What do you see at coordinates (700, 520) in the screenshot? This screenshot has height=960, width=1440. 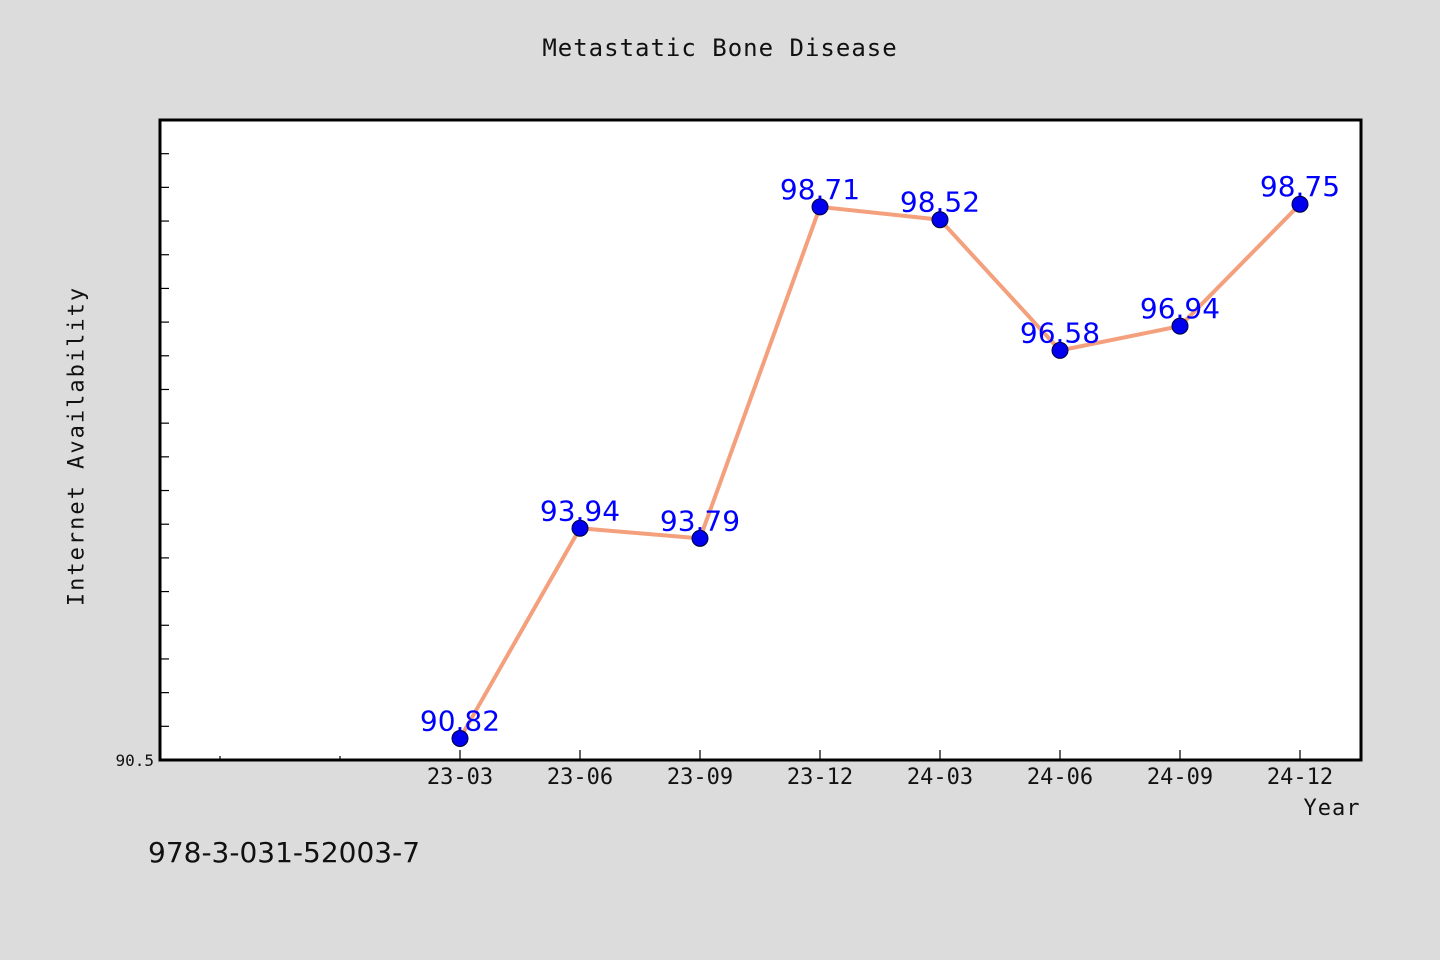 I see `data-label: 93.79` at bounding box center [700, 520].